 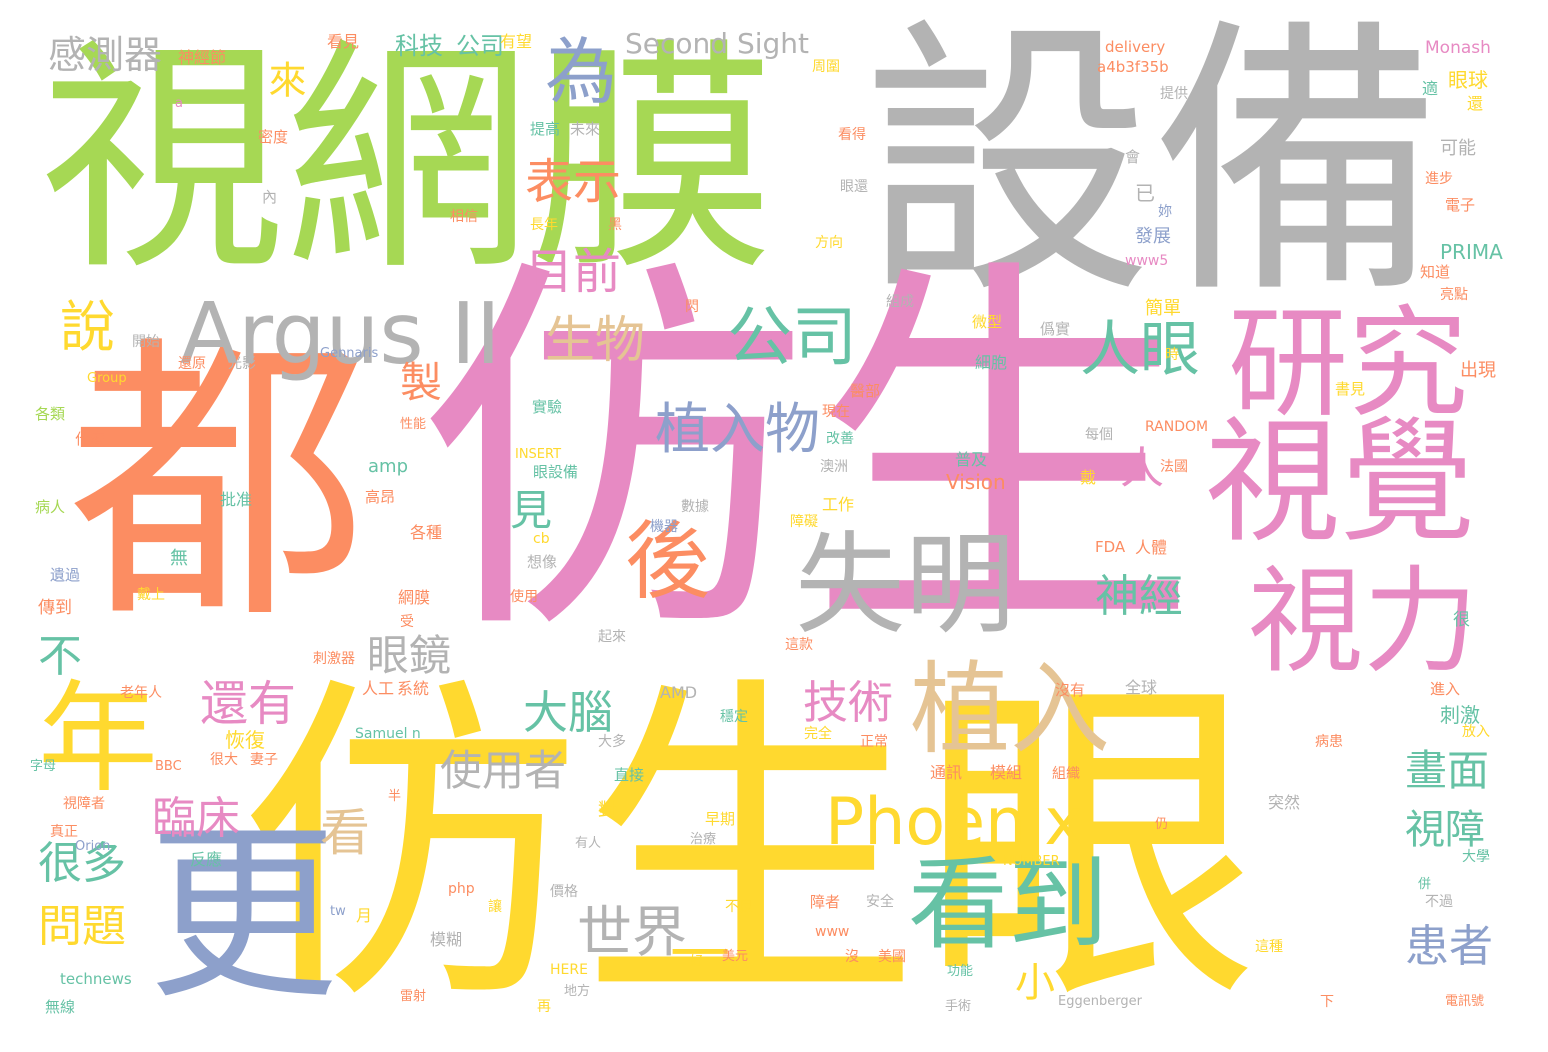 What do you see at coordinates (196, 818) in the screenshot?
I see `word: 臨床` at bounding box center [196, 818].